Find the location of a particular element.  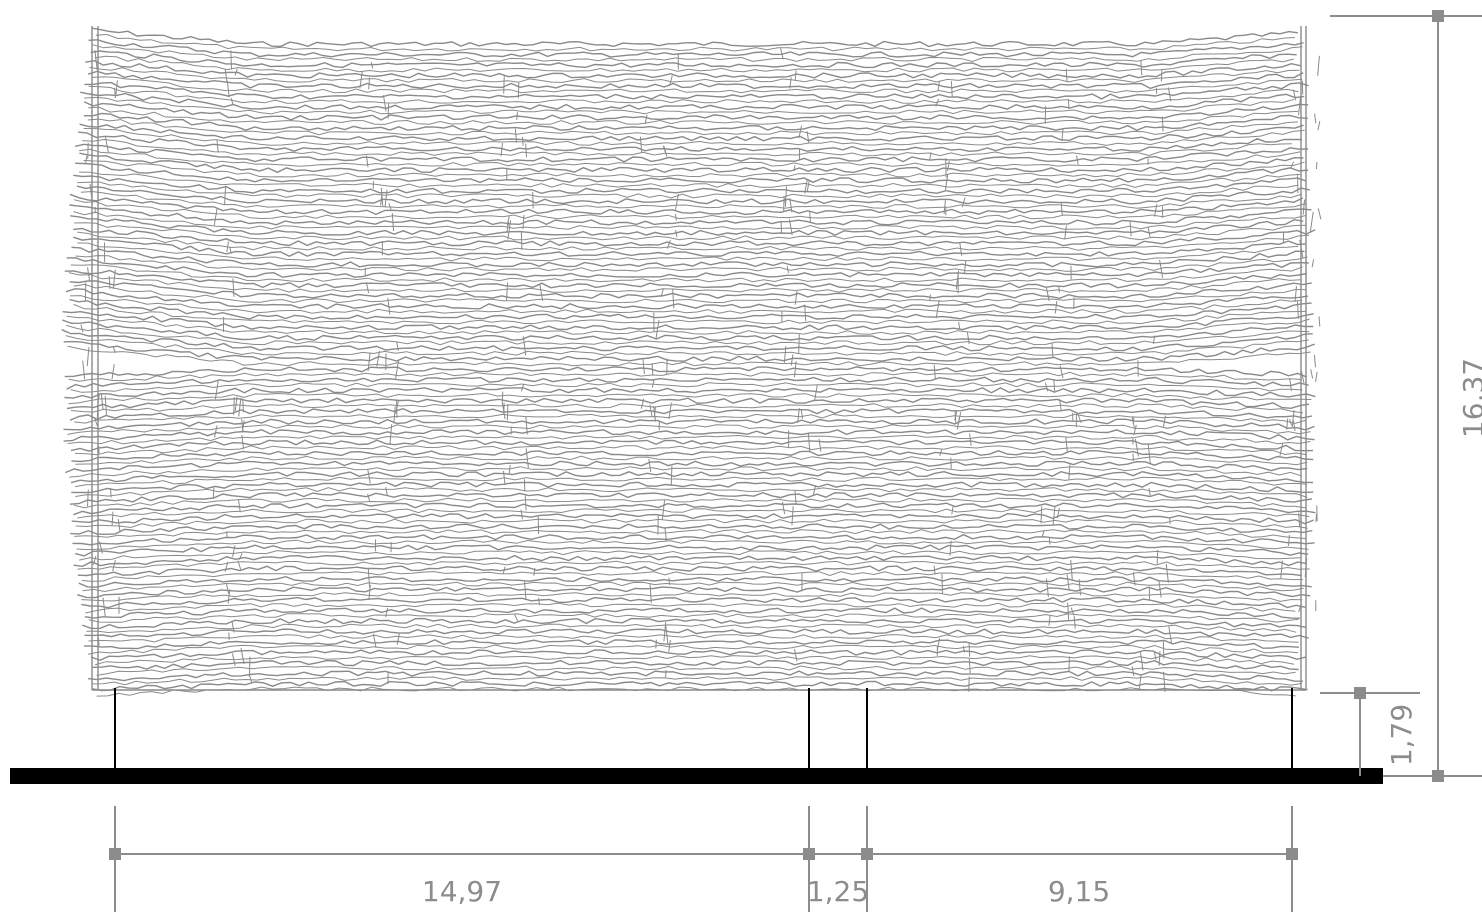

clearance-label: 1,79 is located at coordinates (1401, 735).